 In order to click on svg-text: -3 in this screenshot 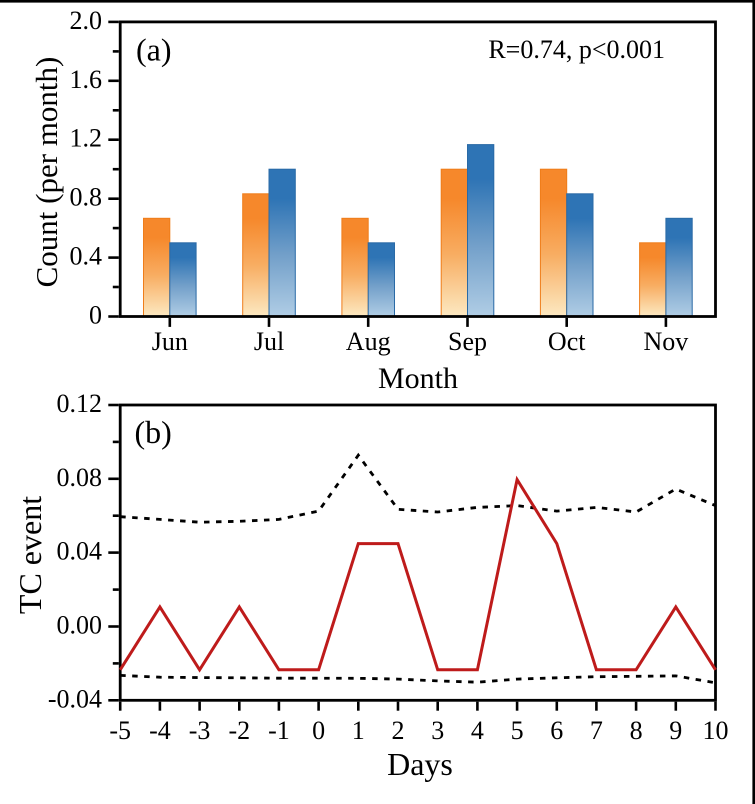, I will do `click(200, 730)`.